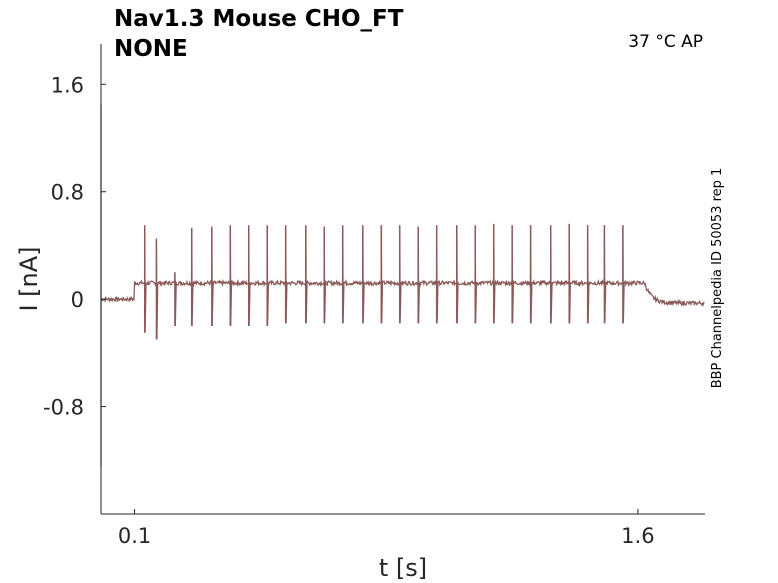 Image resolution: width=778 pixels, height=583 pixels. I want to click on y-tick-label: 0.8, so click(67, 193).